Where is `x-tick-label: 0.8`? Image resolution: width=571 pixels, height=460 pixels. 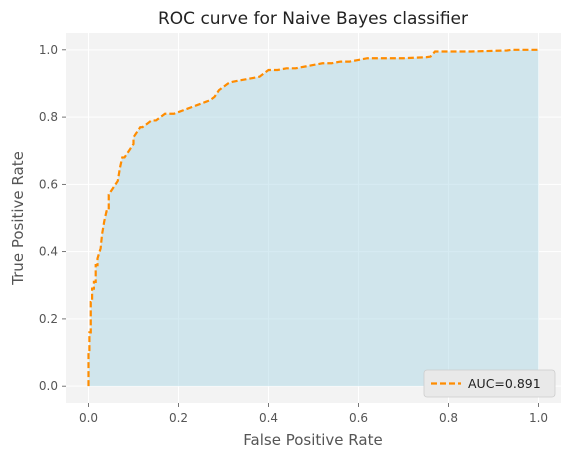
x-tick-label: 0.8 is located at coordinates (448, 418).